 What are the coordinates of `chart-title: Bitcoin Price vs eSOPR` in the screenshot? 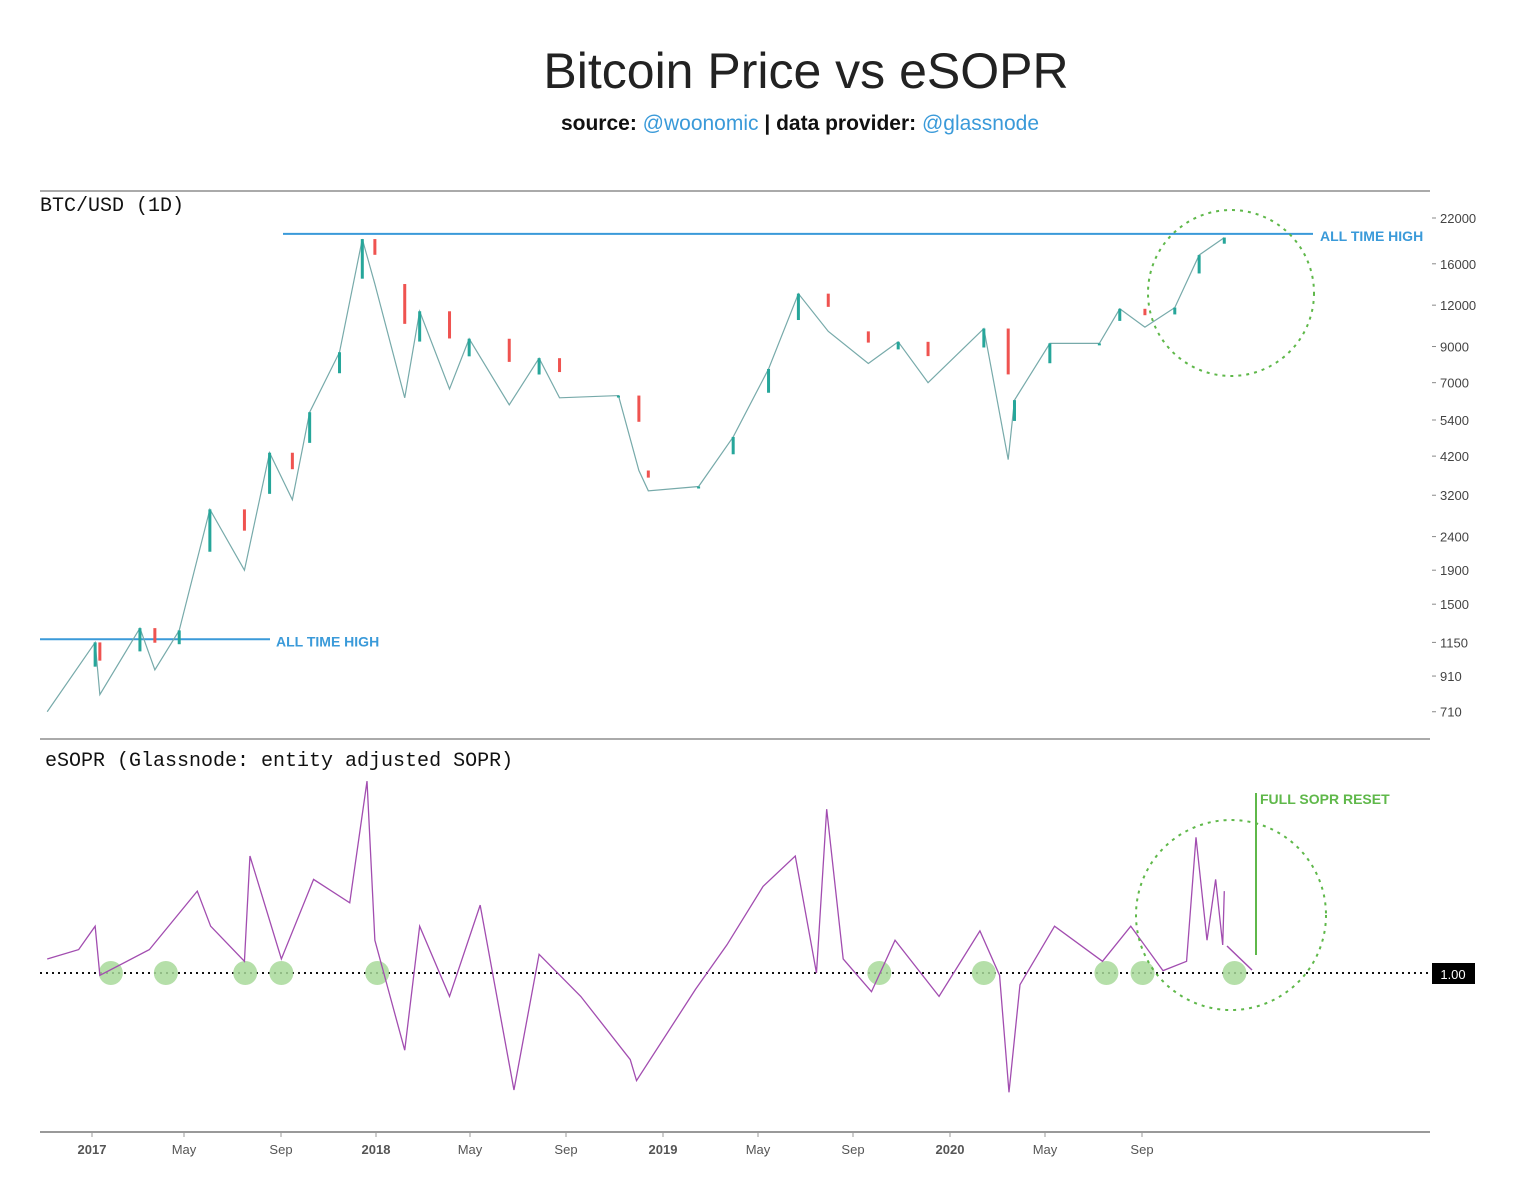 It's located at (806, 71).